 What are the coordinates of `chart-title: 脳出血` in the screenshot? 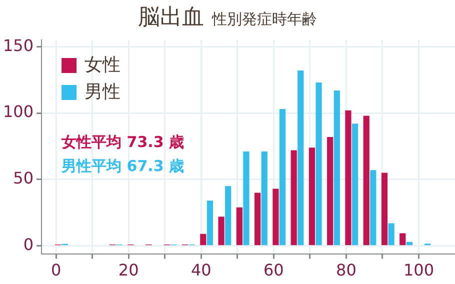 It's located at (171, 17).